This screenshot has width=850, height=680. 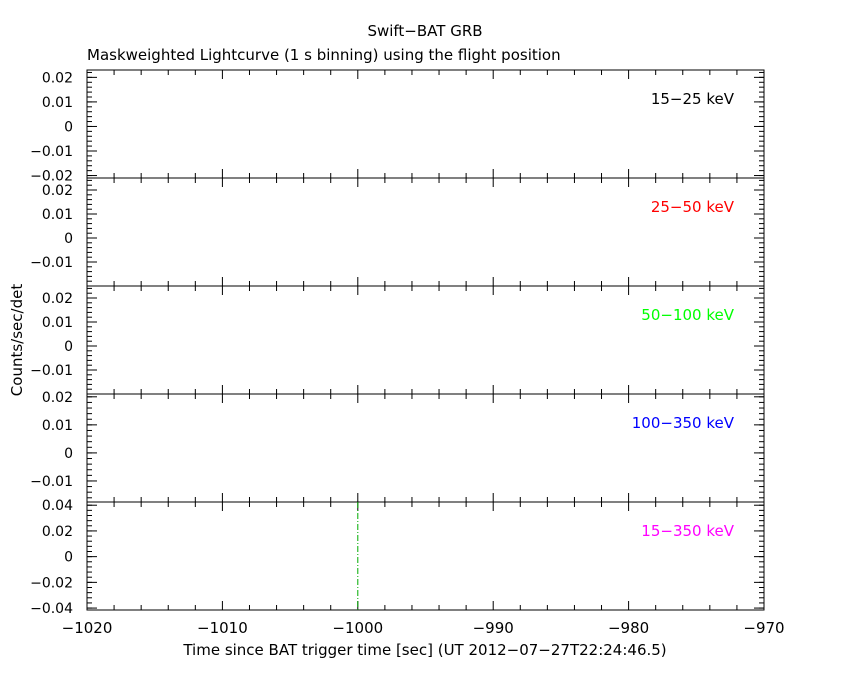 I want to click on band-label: 25−50 keV, so click(x=693, y=207).